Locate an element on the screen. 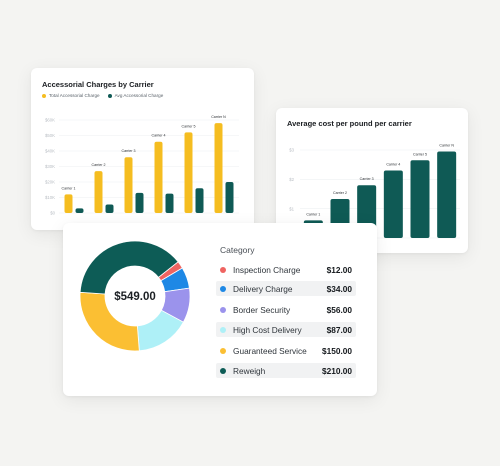 Image resolution: width=500 pixels, height=466 pixels. reweigh-swatch is located at coordinates (223, 370).